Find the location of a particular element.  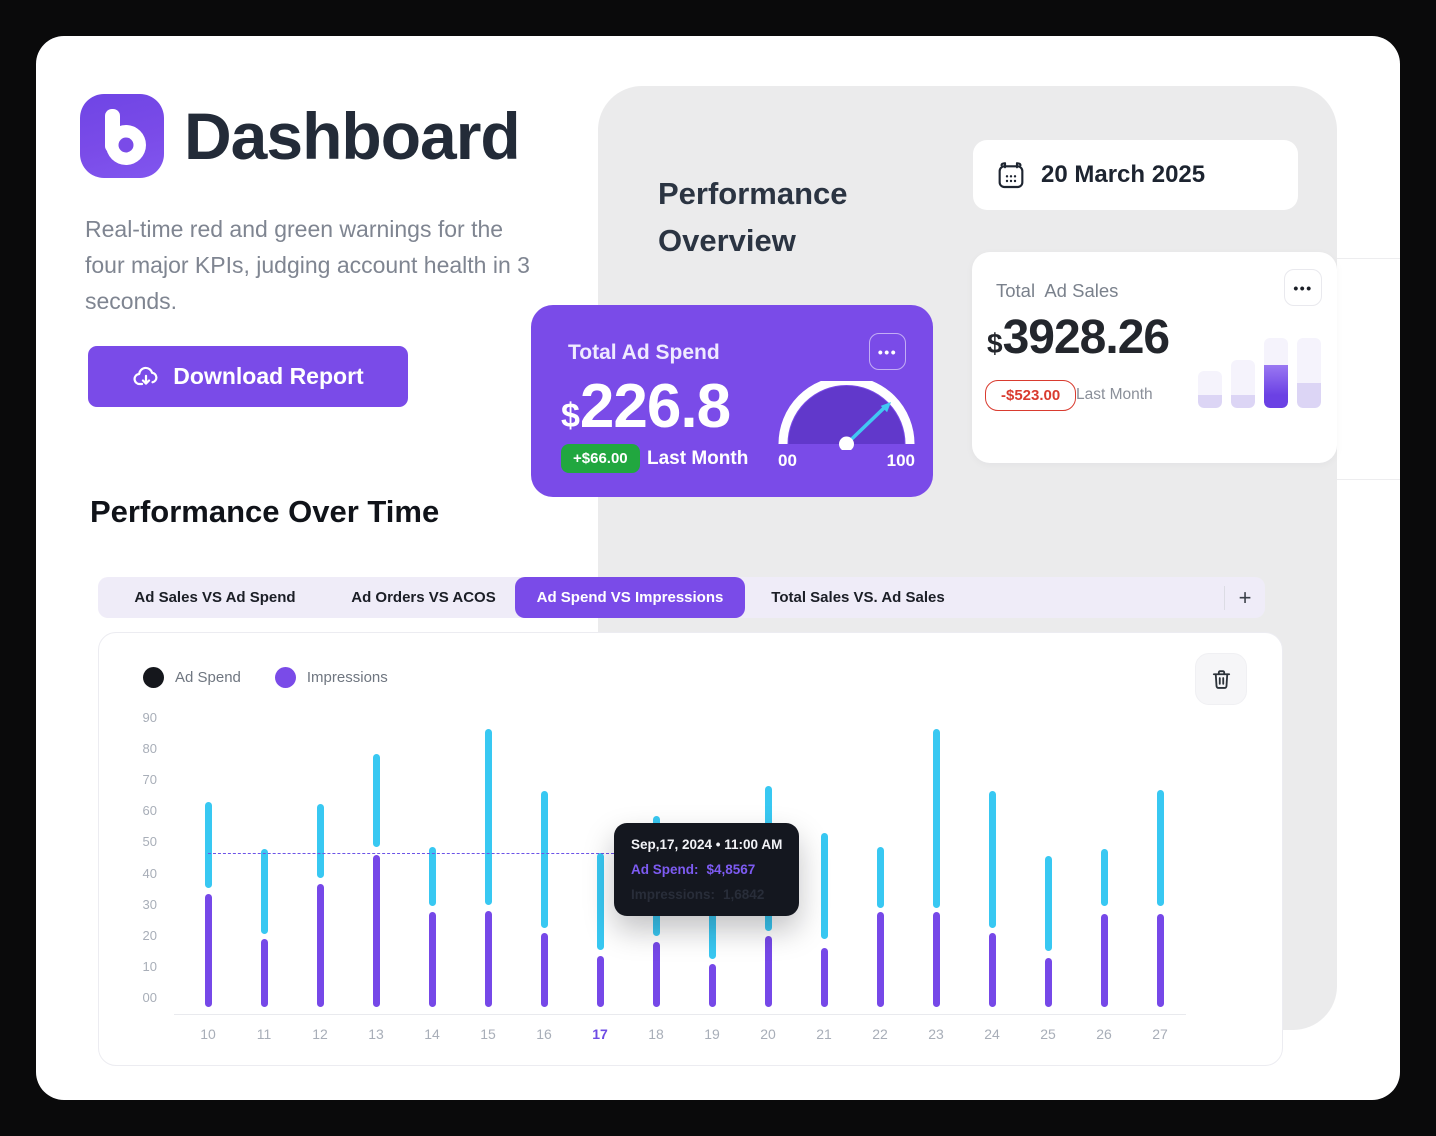

y-axis-tick: 40 is located at coordinates (149, 873).